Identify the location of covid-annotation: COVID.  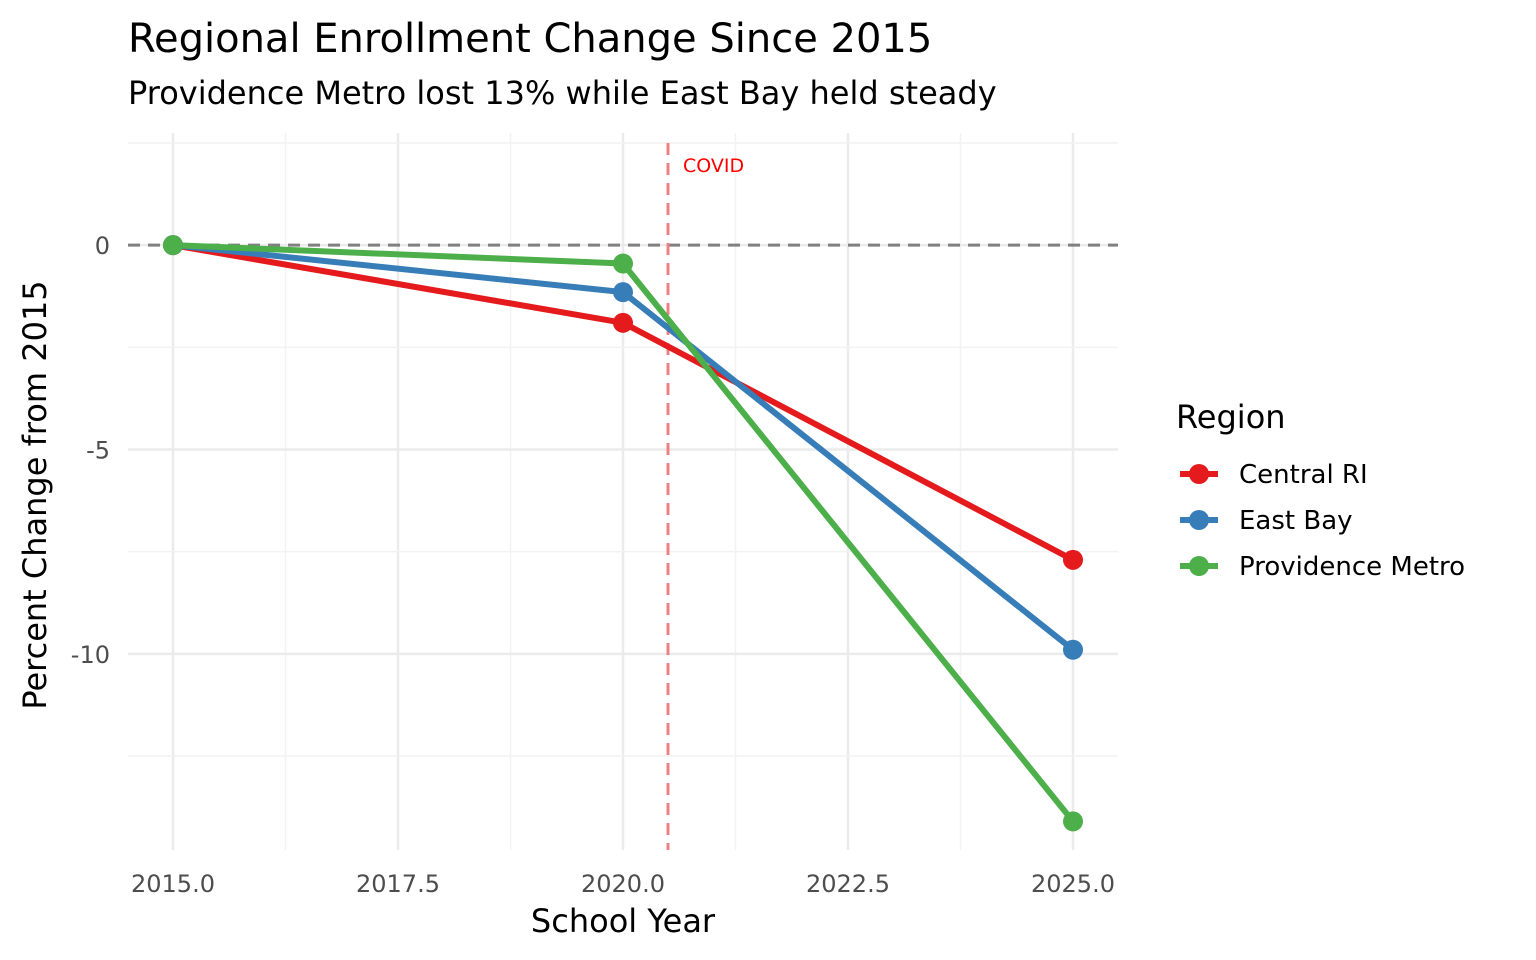
(713, 166).